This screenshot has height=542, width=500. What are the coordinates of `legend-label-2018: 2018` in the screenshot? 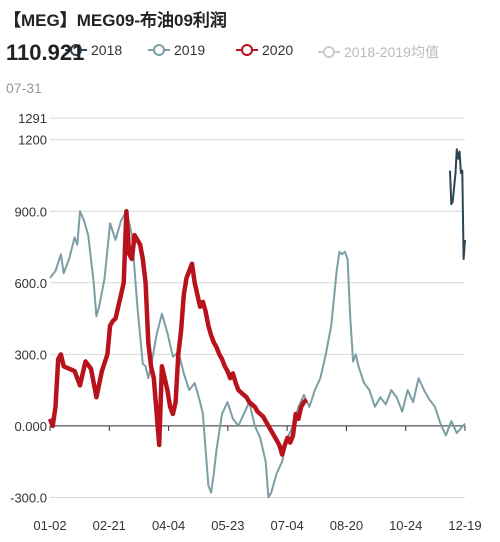 It's located at (107, 50).